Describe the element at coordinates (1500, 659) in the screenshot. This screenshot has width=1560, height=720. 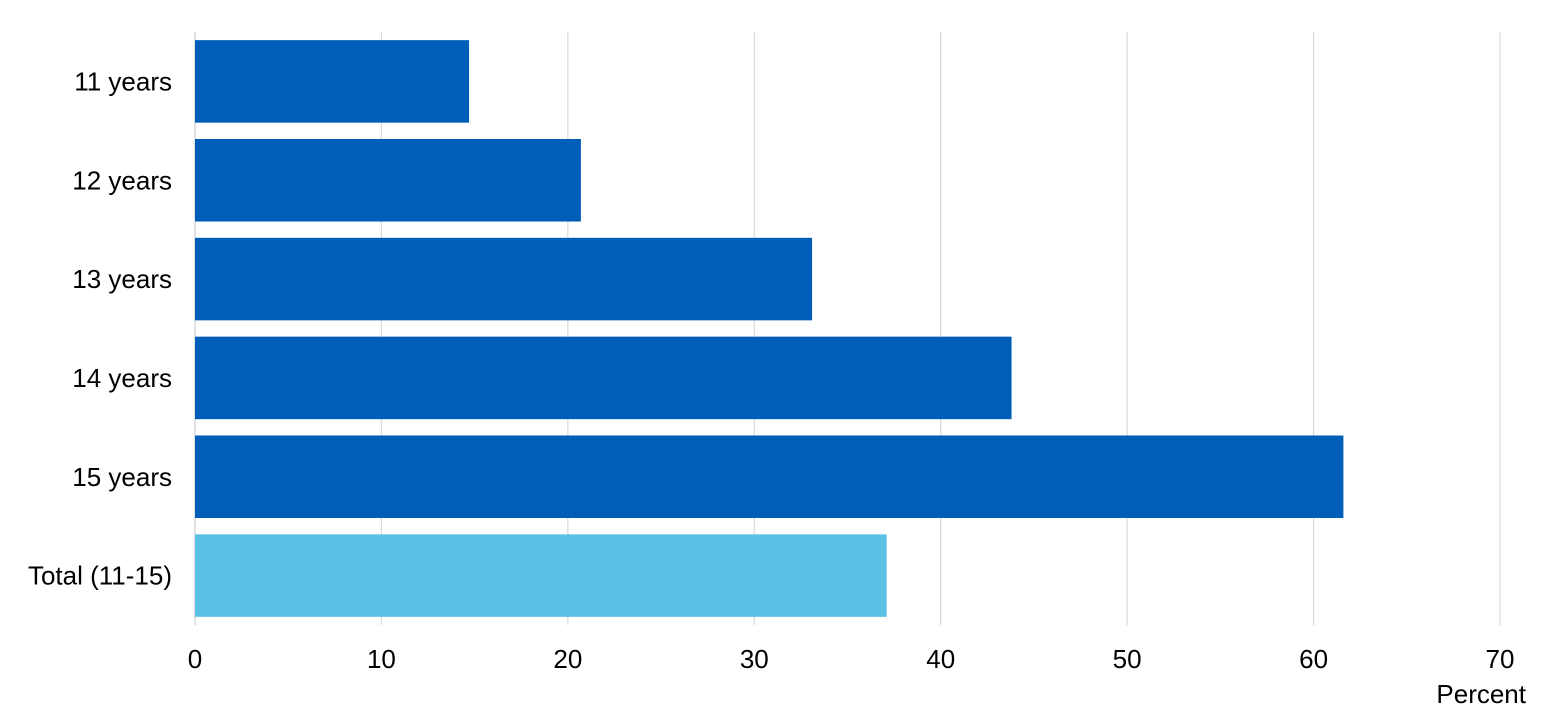
I see `x-tick-label: 70` at that location.